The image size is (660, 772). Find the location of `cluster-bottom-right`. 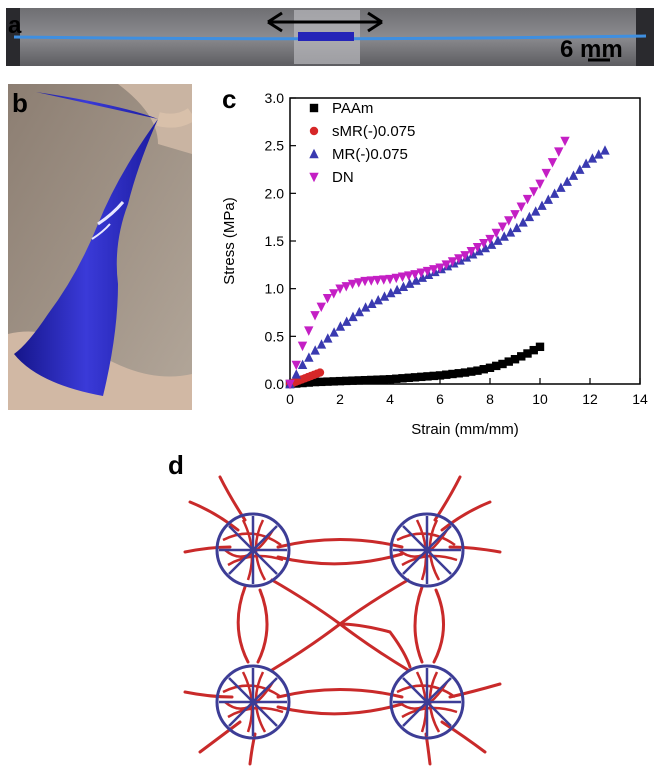

cluster-bottom-right is located at coordinates (427, 702).